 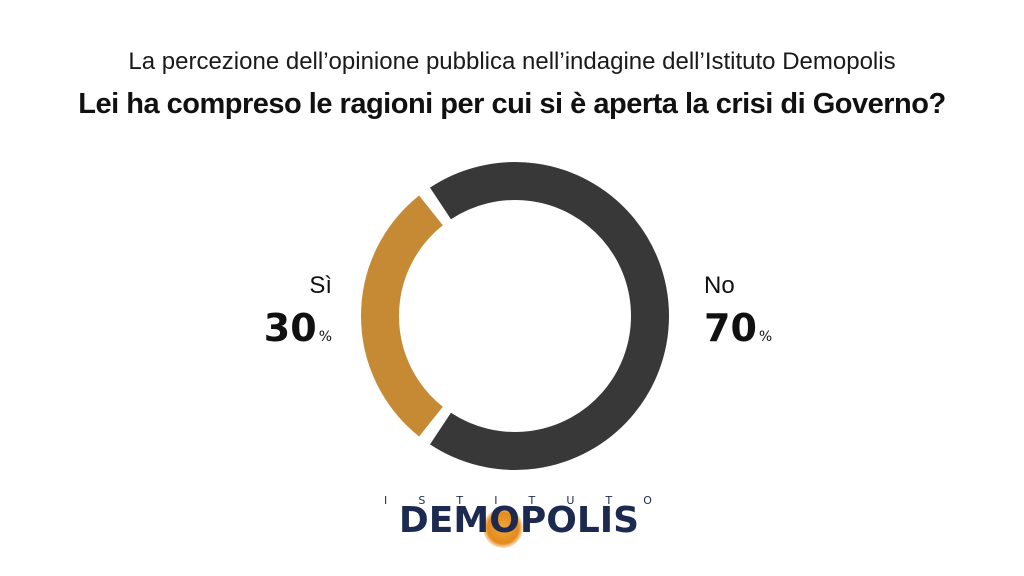 I want to click on logo-word-o: O, so click(x=503, y=524).